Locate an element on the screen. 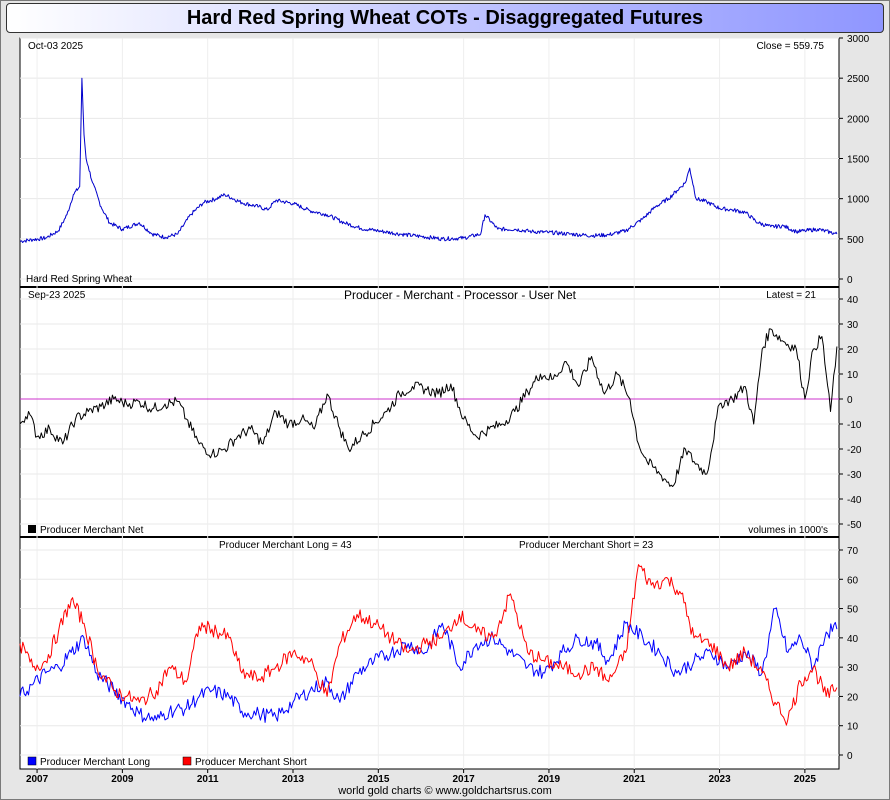  net-legend-label: Producer Merchant Net is located at coordinates (92, 530).